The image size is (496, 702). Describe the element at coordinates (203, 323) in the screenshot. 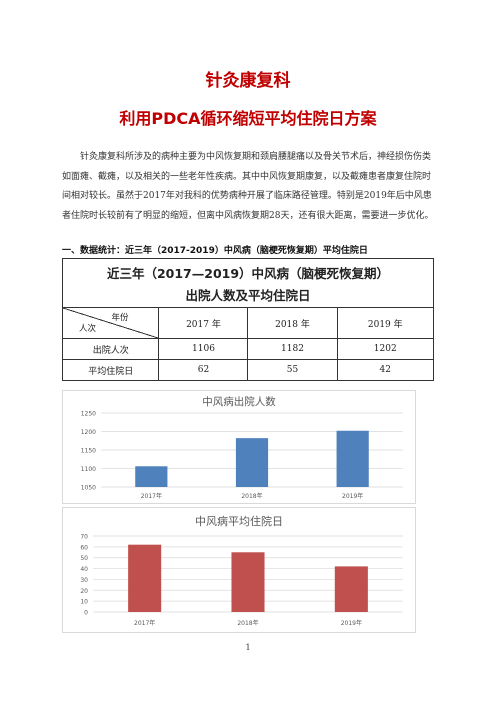

I see `table-year-header: 2017 年` at that location.